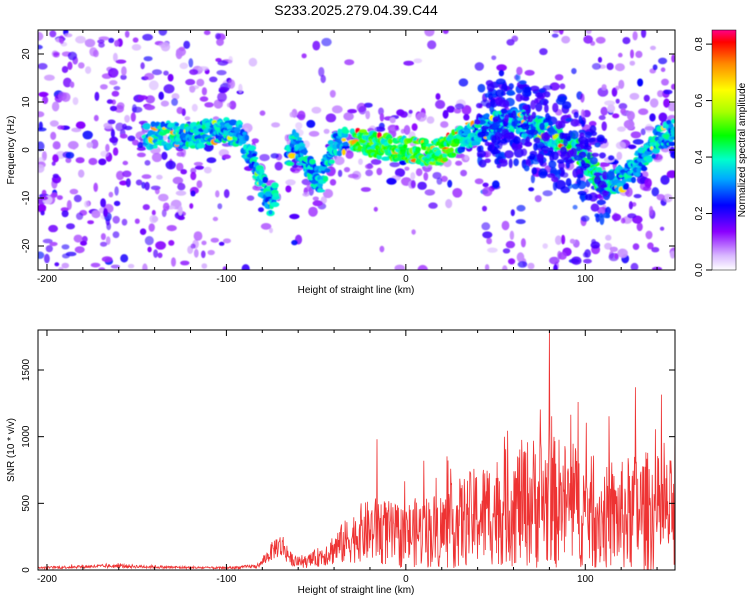  I want to click on x-tick-label: 100, so click(585, 279).